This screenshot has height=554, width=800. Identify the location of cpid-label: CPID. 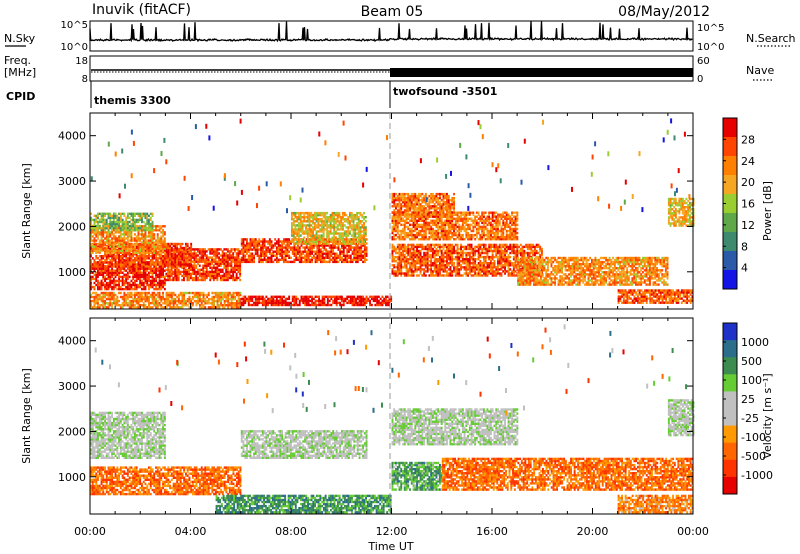
(20, 96).